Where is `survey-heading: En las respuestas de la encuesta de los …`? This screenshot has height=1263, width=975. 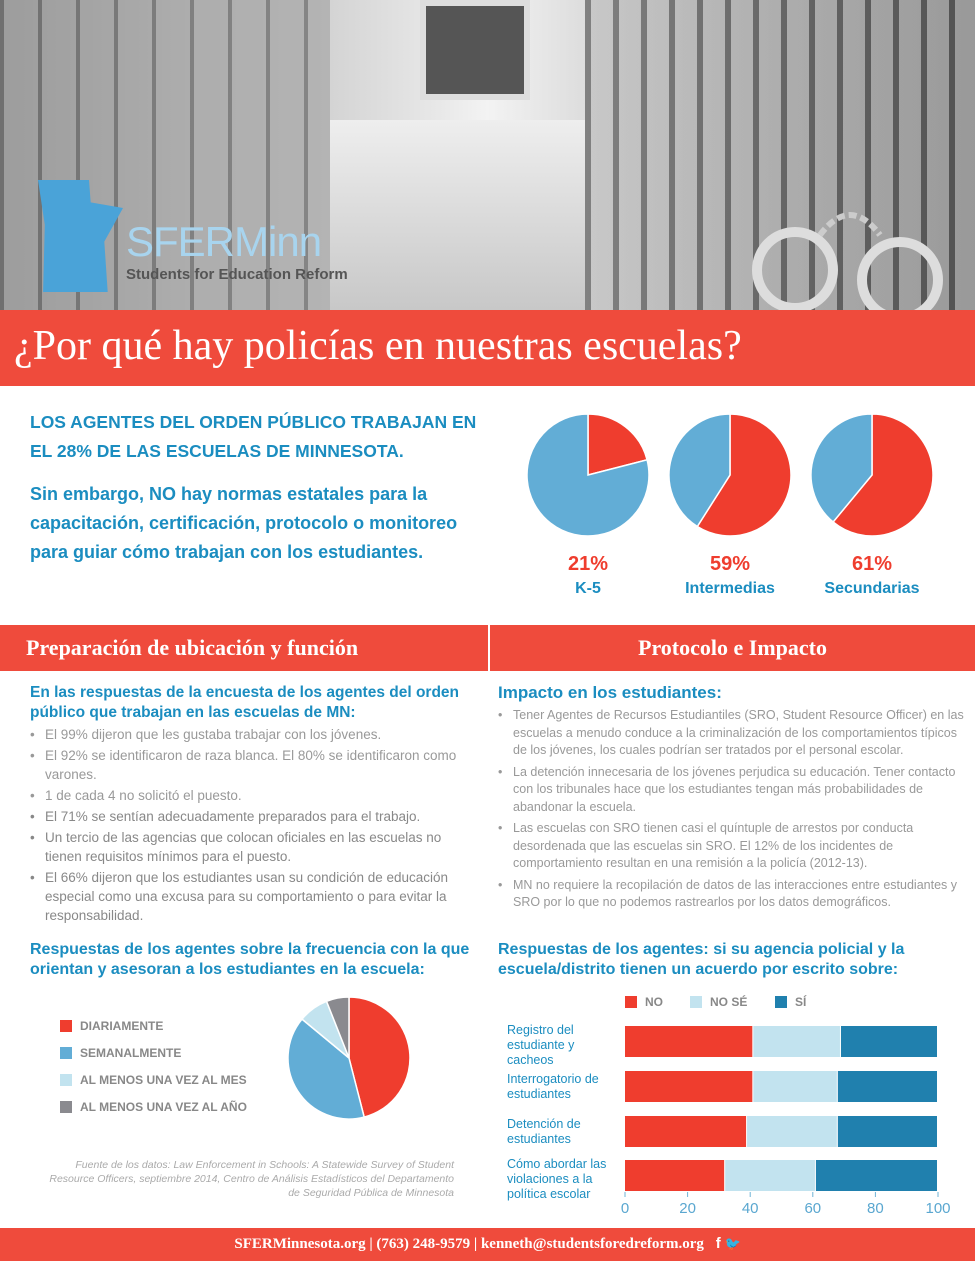
survey-heading: En las respuestas de la encuesta de los … is located at coordinates (244, 702).